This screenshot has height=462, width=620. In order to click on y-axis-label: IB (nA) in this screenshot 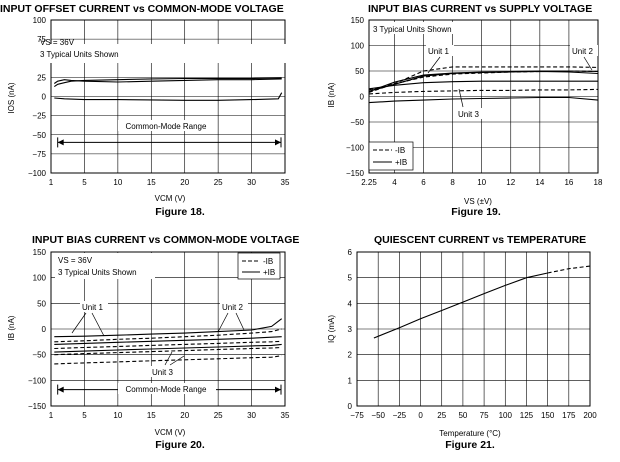, I will do `click(11, 327)`.